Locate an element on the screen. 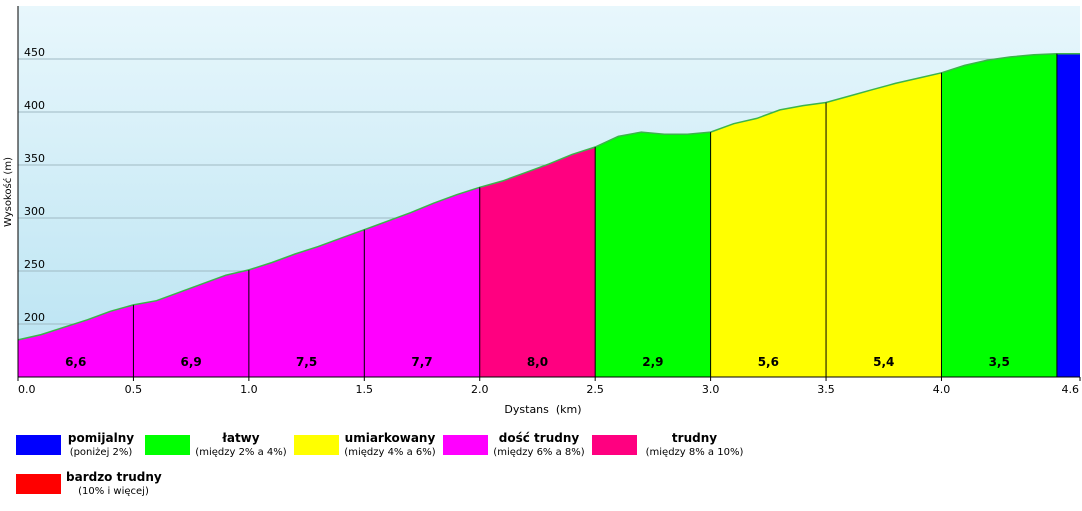  segment-gradient-label: 7,5 is located at coordinates (306, 362).